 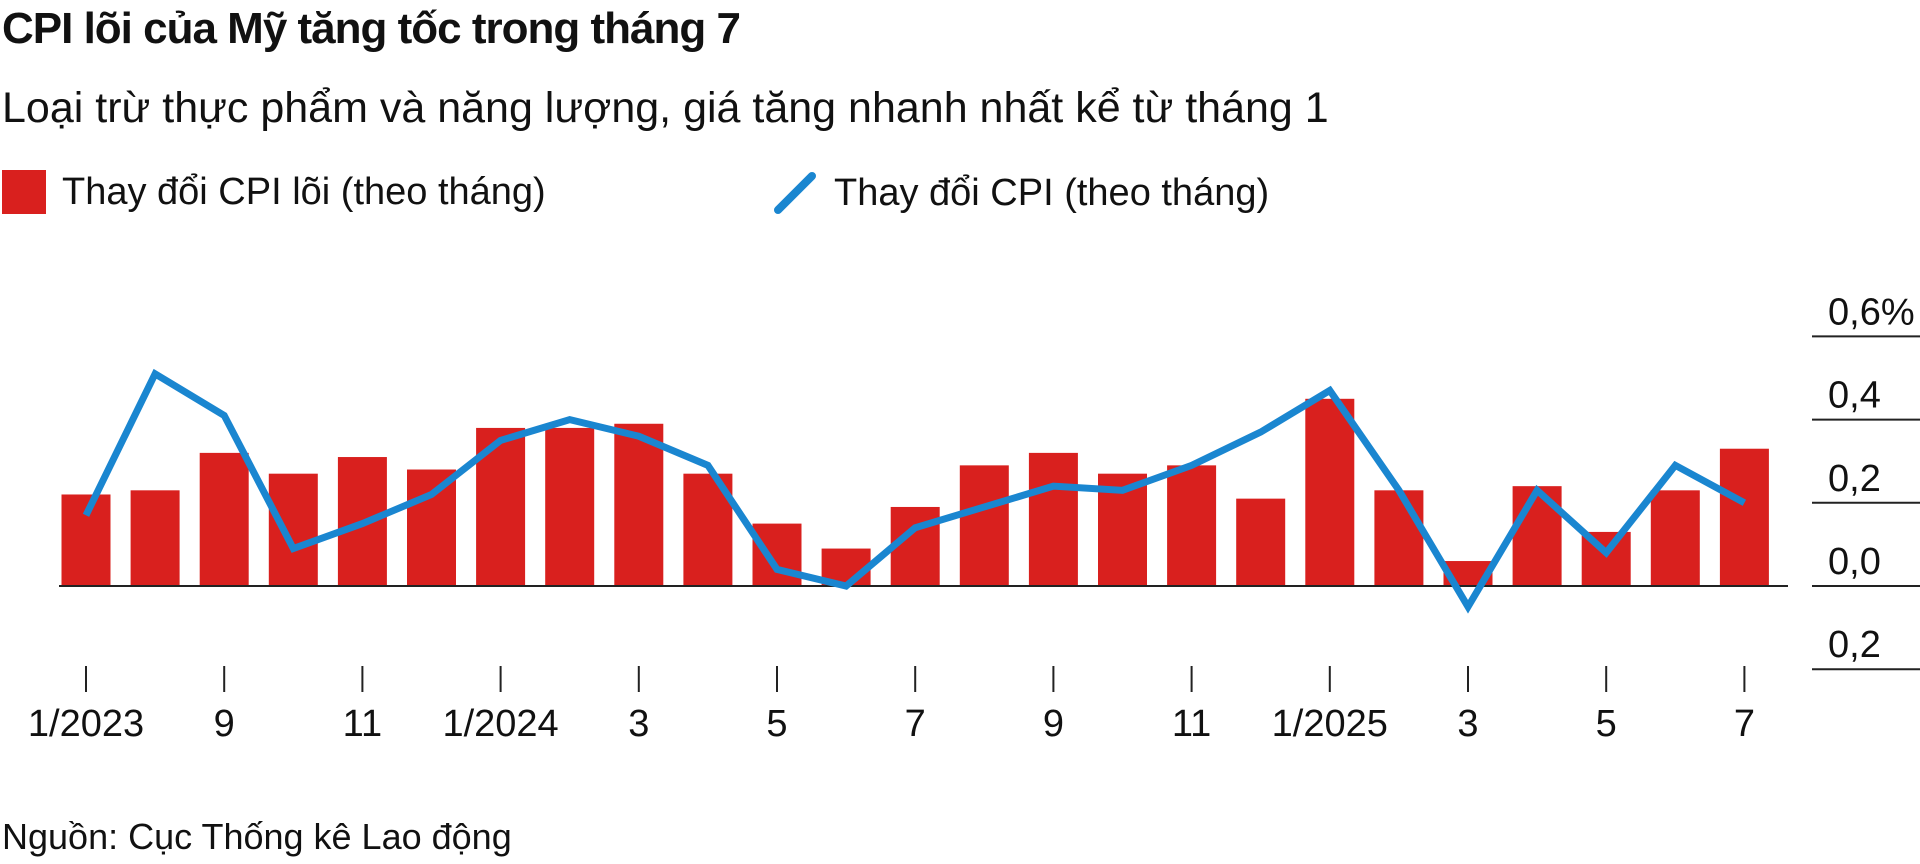 I want to click on legend-item-cpi: Thay đổi CPI (theo tháng), so click(x=1020, y=193).